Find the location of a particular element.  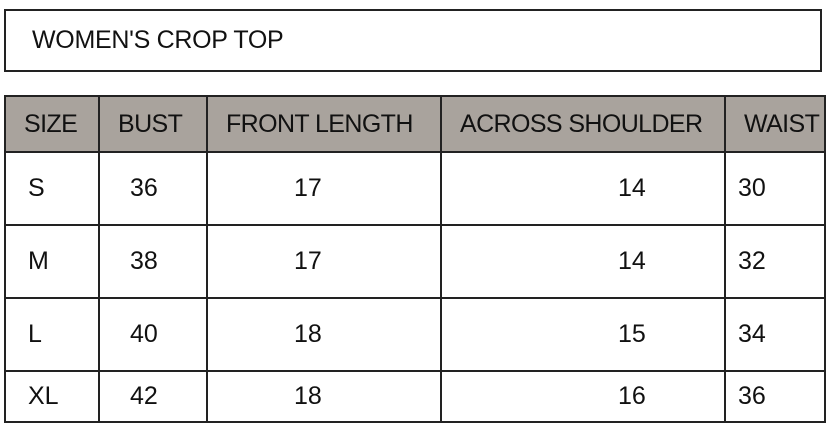

table-row: XL 42 18 16 36 is located at coordinates (415, 396).